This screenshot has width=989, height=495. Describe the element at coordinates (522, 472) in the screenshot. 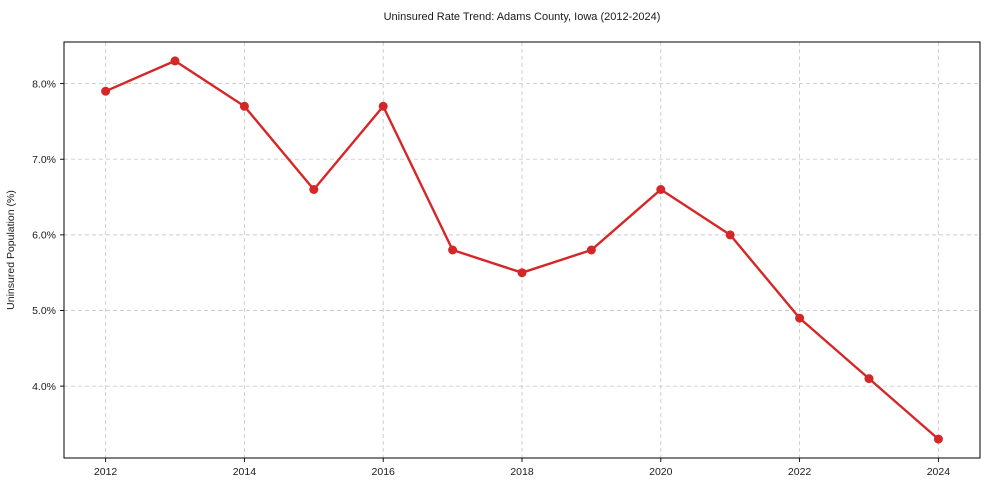

I see `x-tick-label: 2018` at that location.